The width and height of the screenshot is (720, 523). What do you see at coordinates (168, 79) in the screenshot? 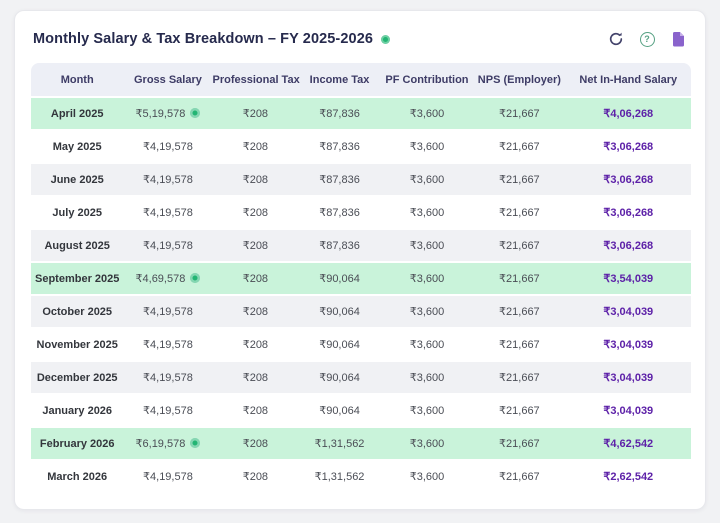
I see `column-header-gross-salary: Gross Salary` at bounding box center [168, 79].